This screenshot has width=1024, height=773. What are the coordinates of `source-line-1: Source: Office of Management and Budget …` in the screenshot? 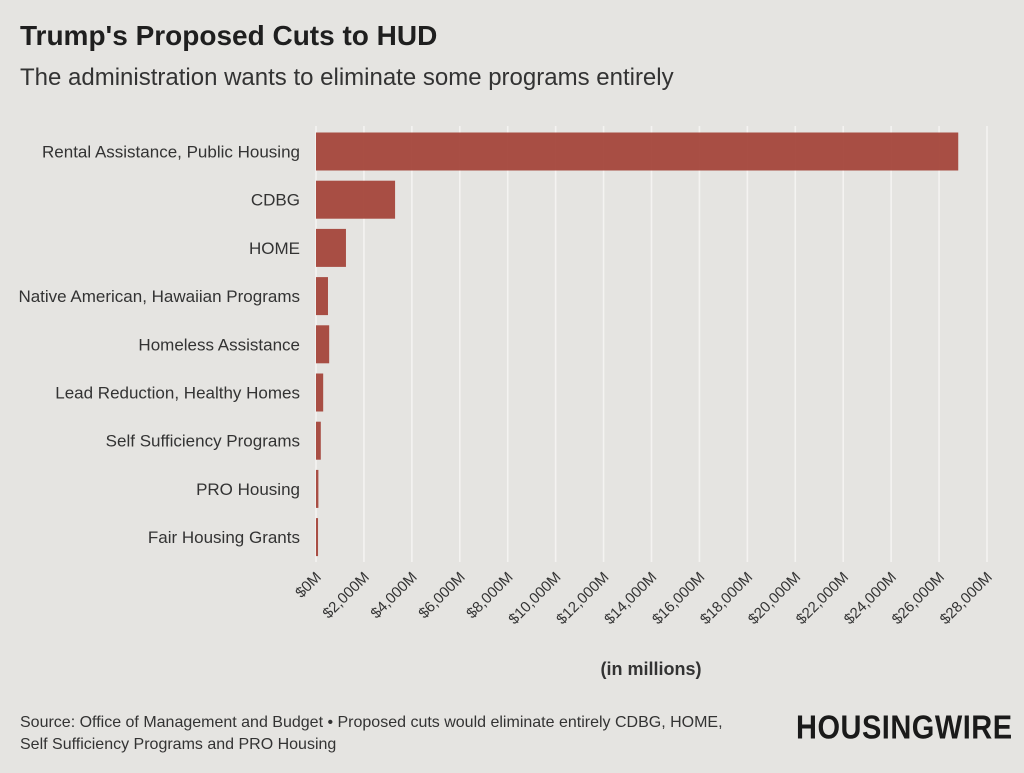 It's located at (371, 722).